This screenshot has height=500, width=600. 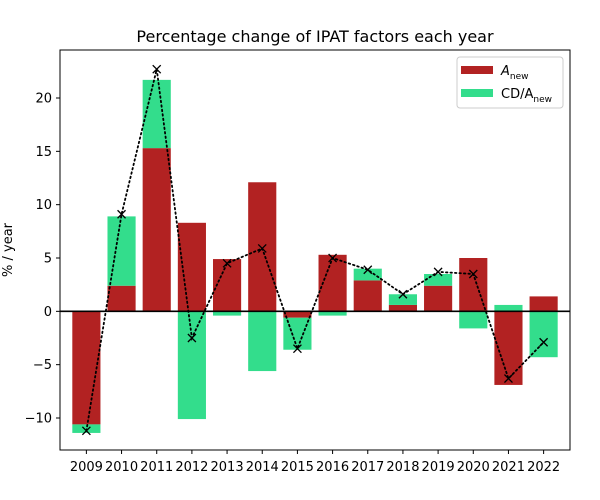 I want to click on y-axis-label: % / year, so click(x=8, y=249).